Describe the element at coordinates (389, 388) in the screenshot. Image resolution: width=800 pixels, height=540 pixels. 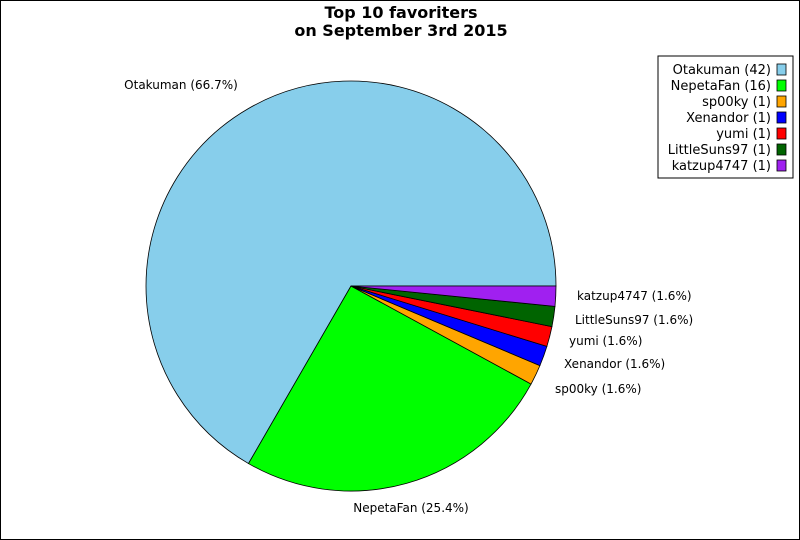
I see `pie-slice-nepetafan` at that location.